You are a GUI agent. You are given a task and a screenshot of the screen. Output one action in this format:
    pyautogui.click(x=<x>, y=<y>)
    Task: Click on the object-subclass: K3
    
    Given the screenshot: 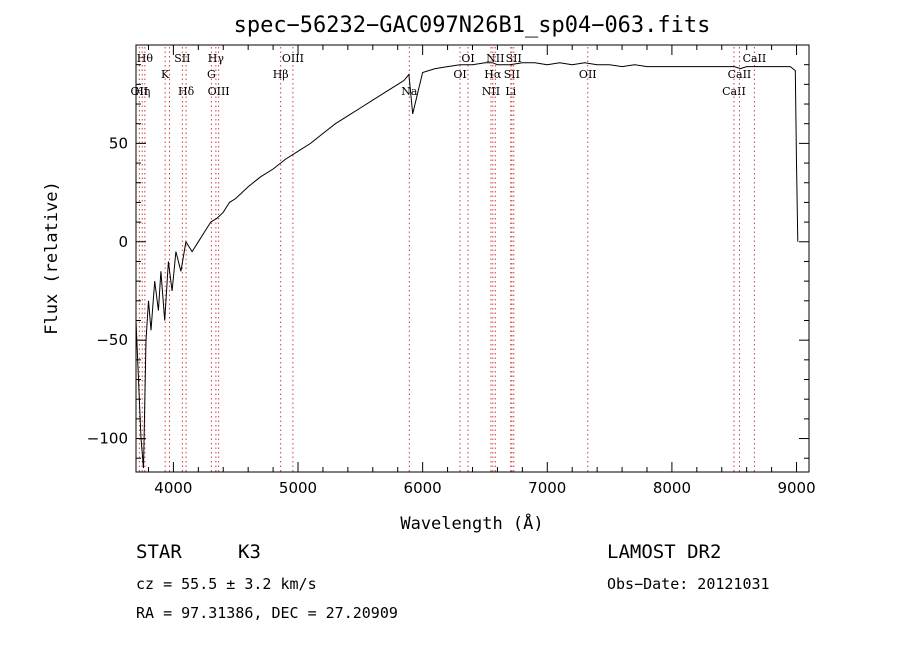 What is the action you would take?
    pyautogui.click(x=249, y=552)
    